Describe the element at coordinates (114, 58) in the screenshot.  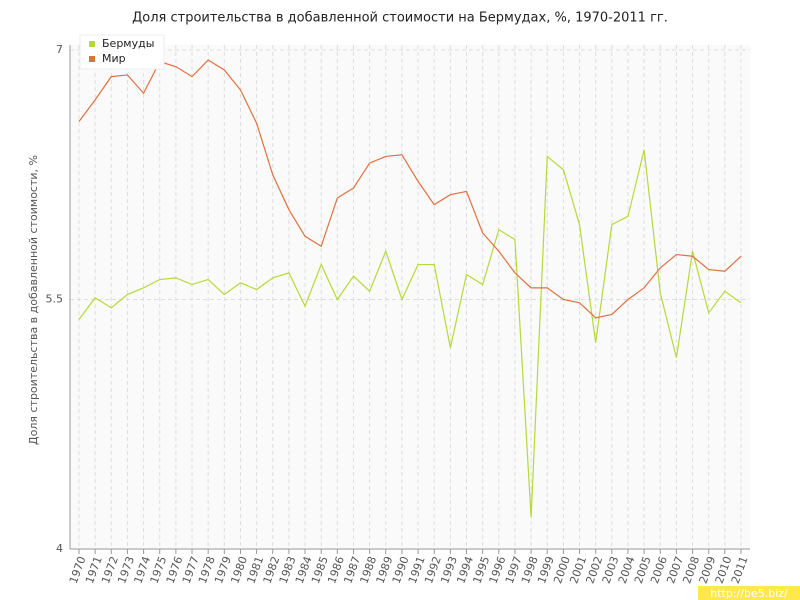
I see `legend-label: Мир` at that location.